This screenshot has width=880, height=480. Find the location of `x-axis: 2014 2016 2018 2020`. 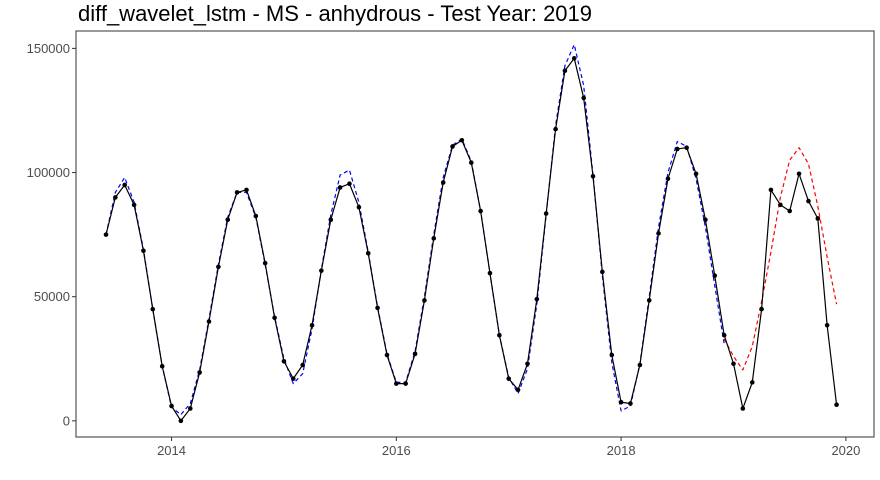

x-axis: 2014 2016 2018 2020 is located at coordinates (508, 447).